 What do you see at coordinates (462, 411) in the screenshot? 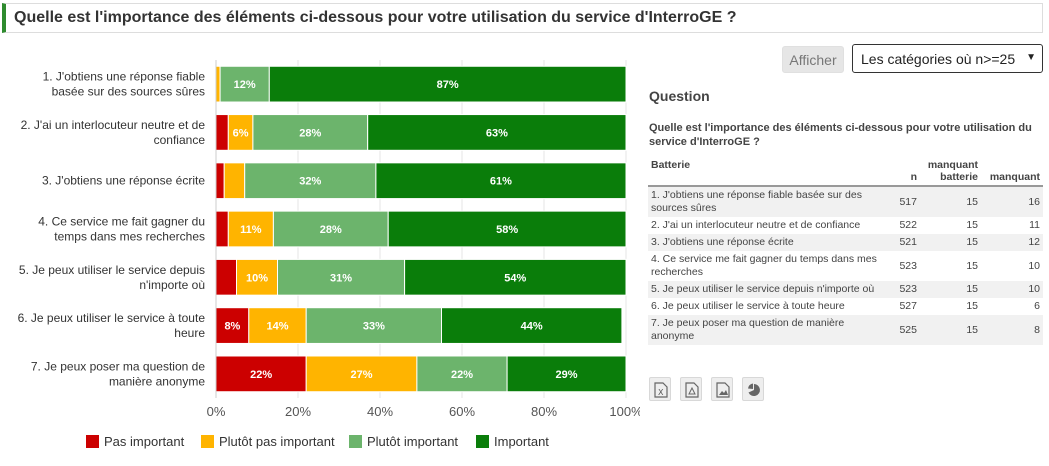
I see `x-tick-label: 60%` at bounding box center [462, 411].